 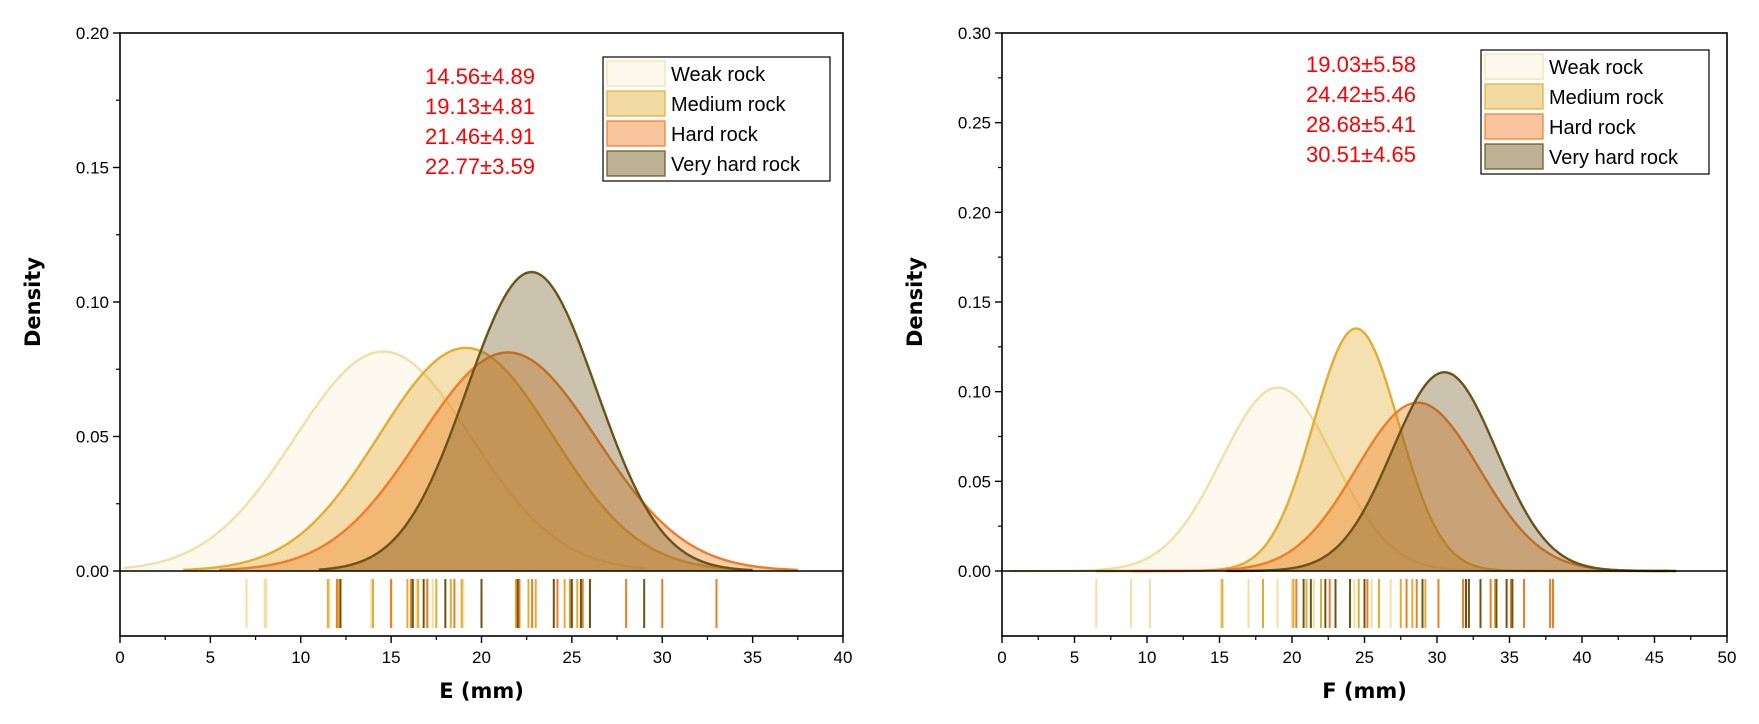 I want to click on mean-sd-annotation: 19.03±5.58, so click(x=1361, y=64).